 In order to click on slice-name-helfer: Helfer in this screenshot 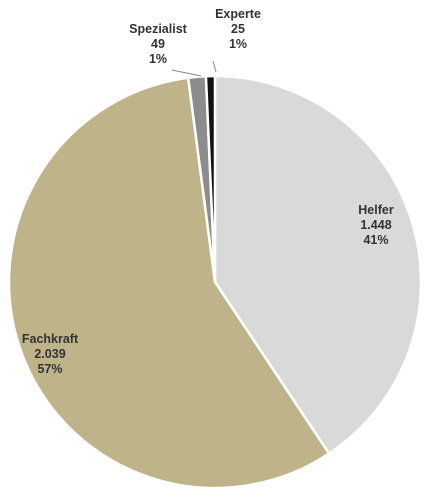, I will do `click(376, 210)`.